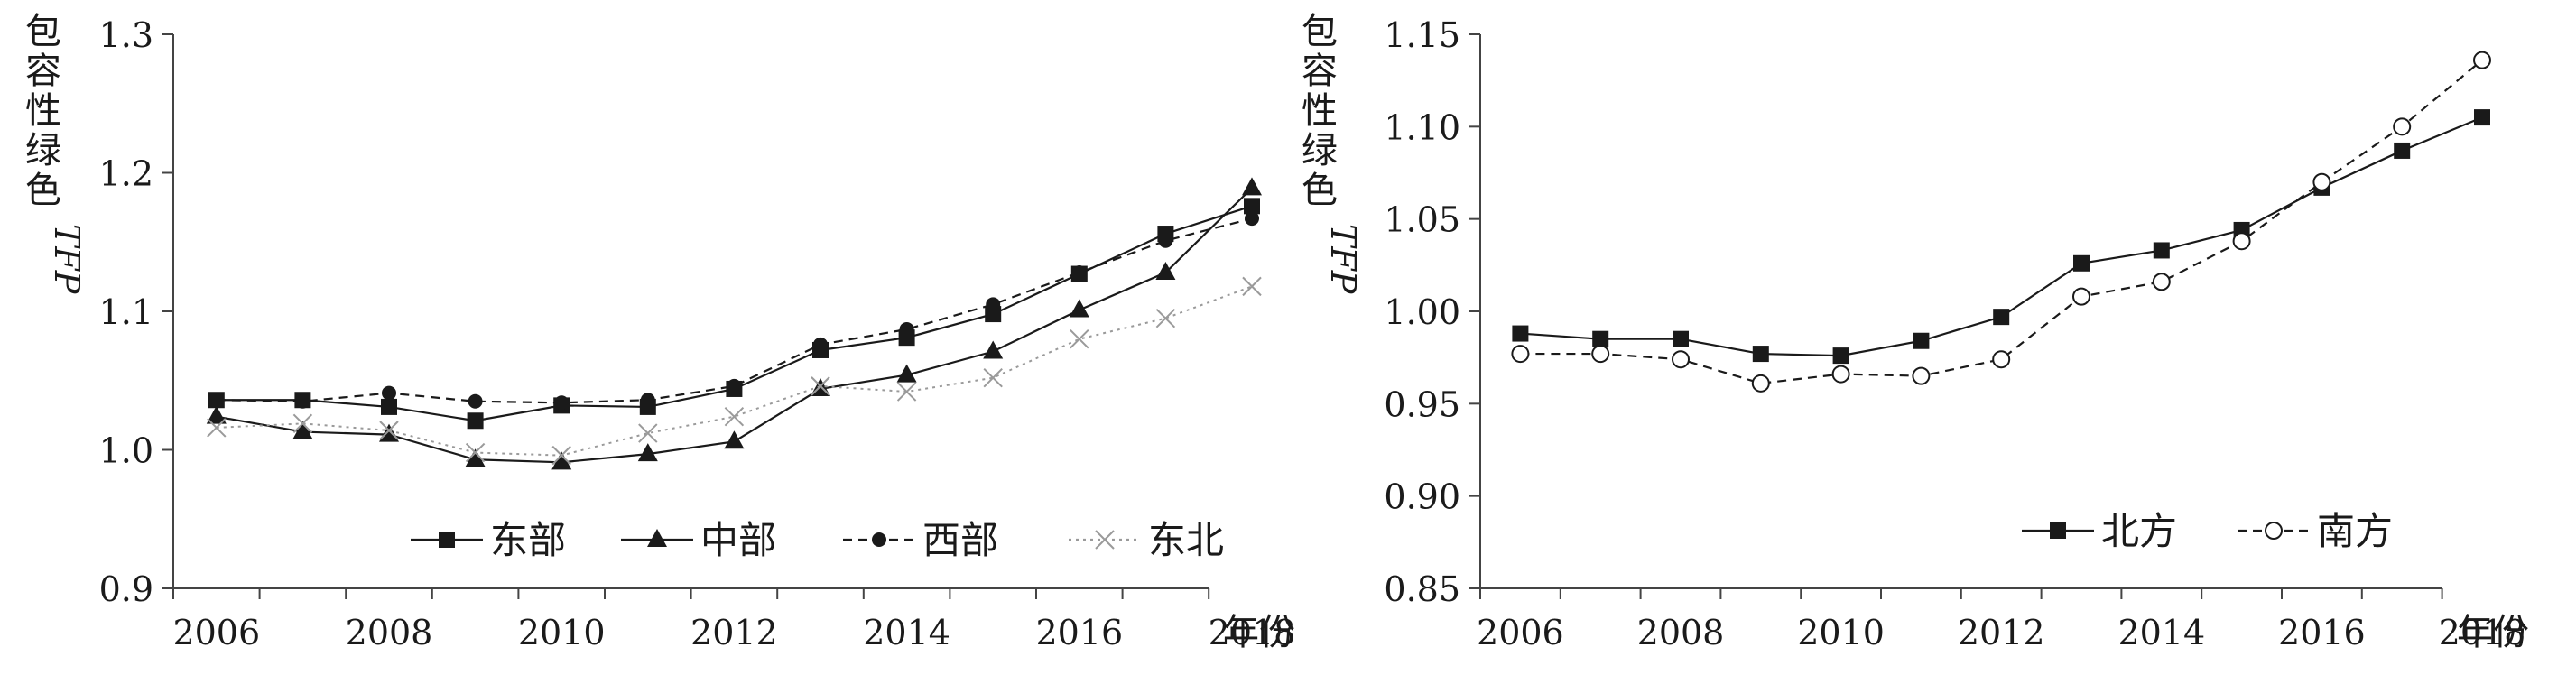 This screenshot has width=2576, height=675. What do you see at coordinates (1422, 497) in the screenshot?
I see `y-tick-label: 0.90` at bounding box center [1422, 497].